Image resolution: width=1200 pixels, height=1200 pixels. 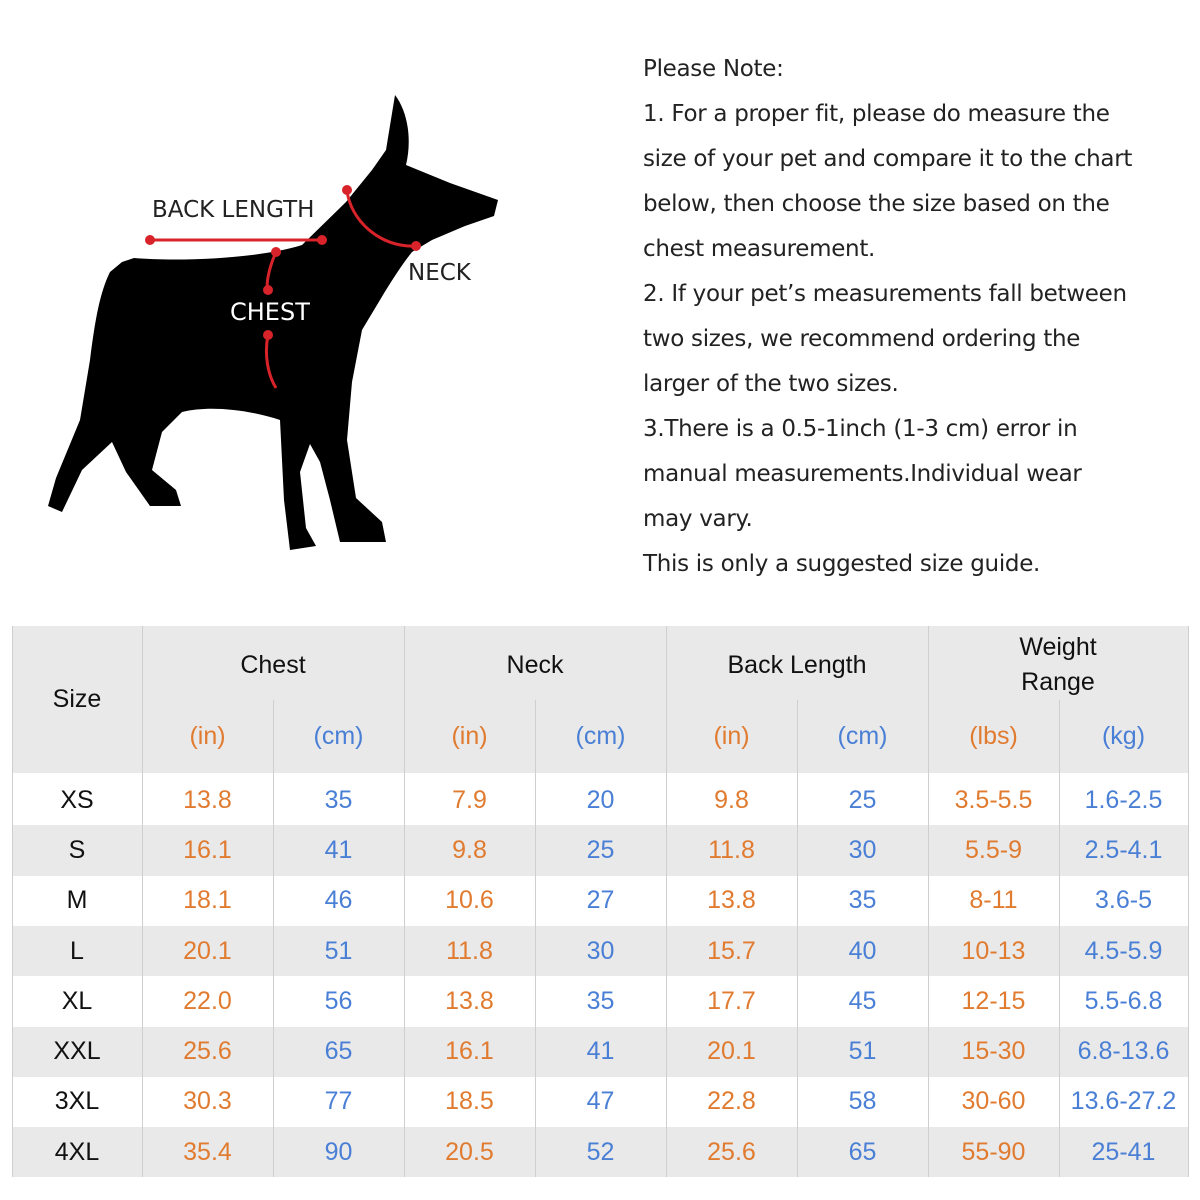 What do you see at coordinates (1058, 664) in the screenshot?
I see `group-header: Weight Range` at bounding box center [1058, 664].